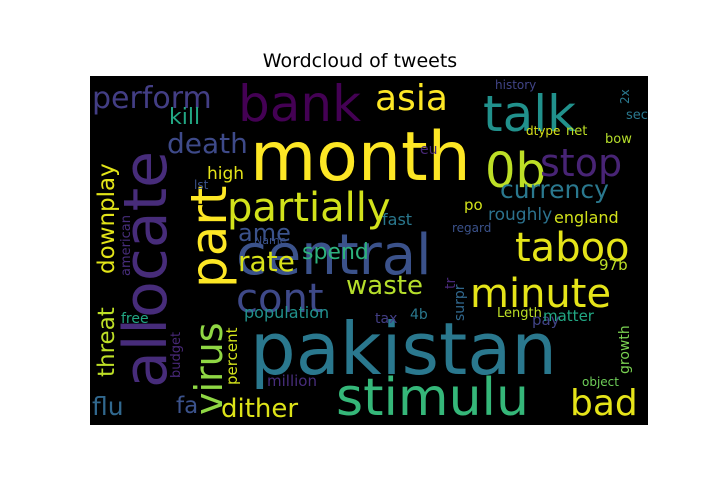 This screenshot has width=720, height=504. Describe the element at coordinates (397, 219) in the screenshot. I see `word-33: fast` at that location.